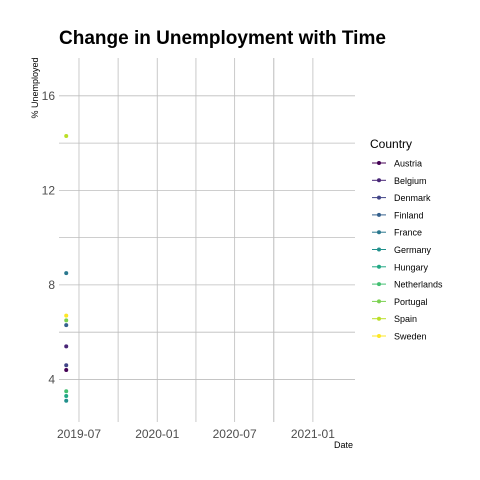  What do you see at coordinates (391, 144) in the screenshot?
I see `legend-title: Country` at bounding box center [391, 144].